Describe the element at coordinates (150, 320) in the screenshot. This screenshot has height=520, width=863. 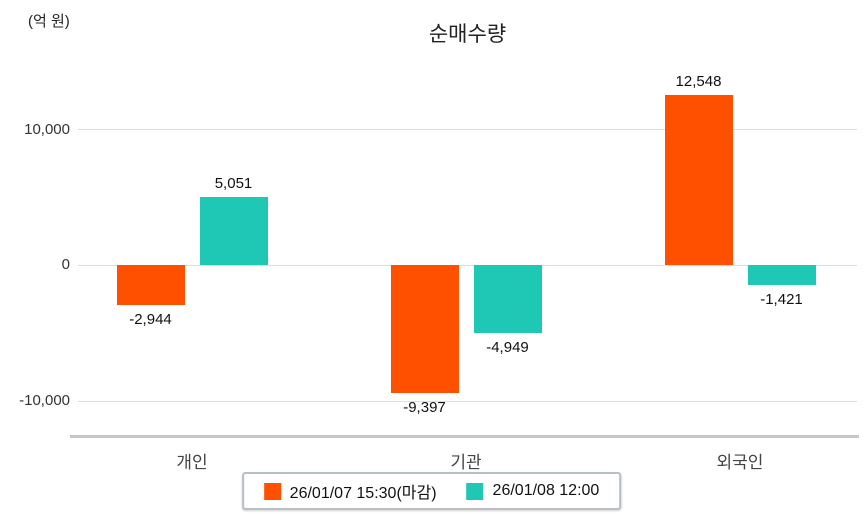
I see `bar-value-label: -2,944` at that location.